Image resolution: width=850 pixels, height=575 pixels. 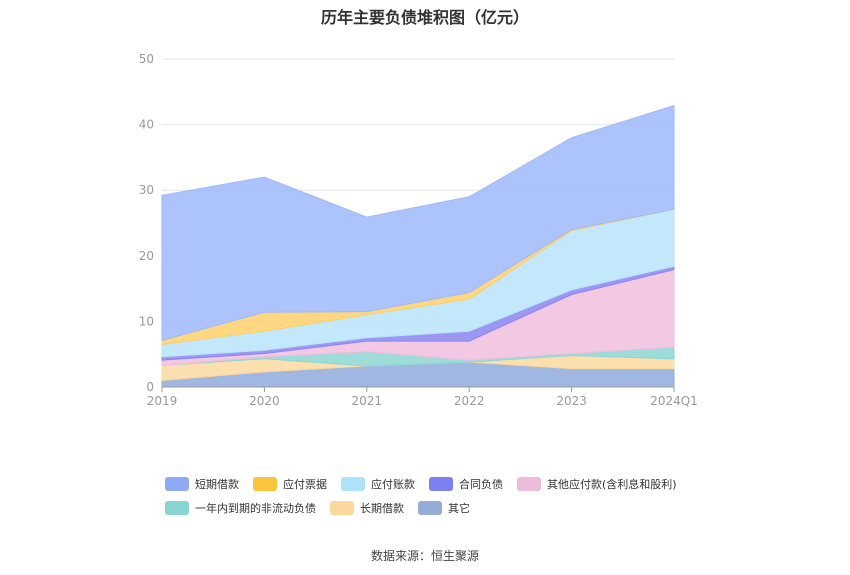 I want to click on x-tick-label: 2024Q1, so click(x=674, y=401).